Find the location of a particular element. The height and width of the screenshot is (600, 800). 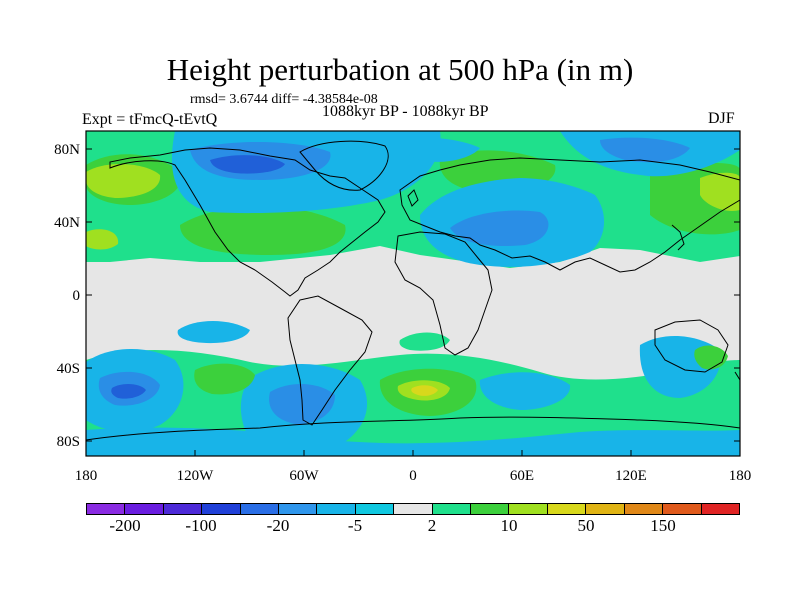

lat-label-80n: 80N is located at coordinates (67, 150).